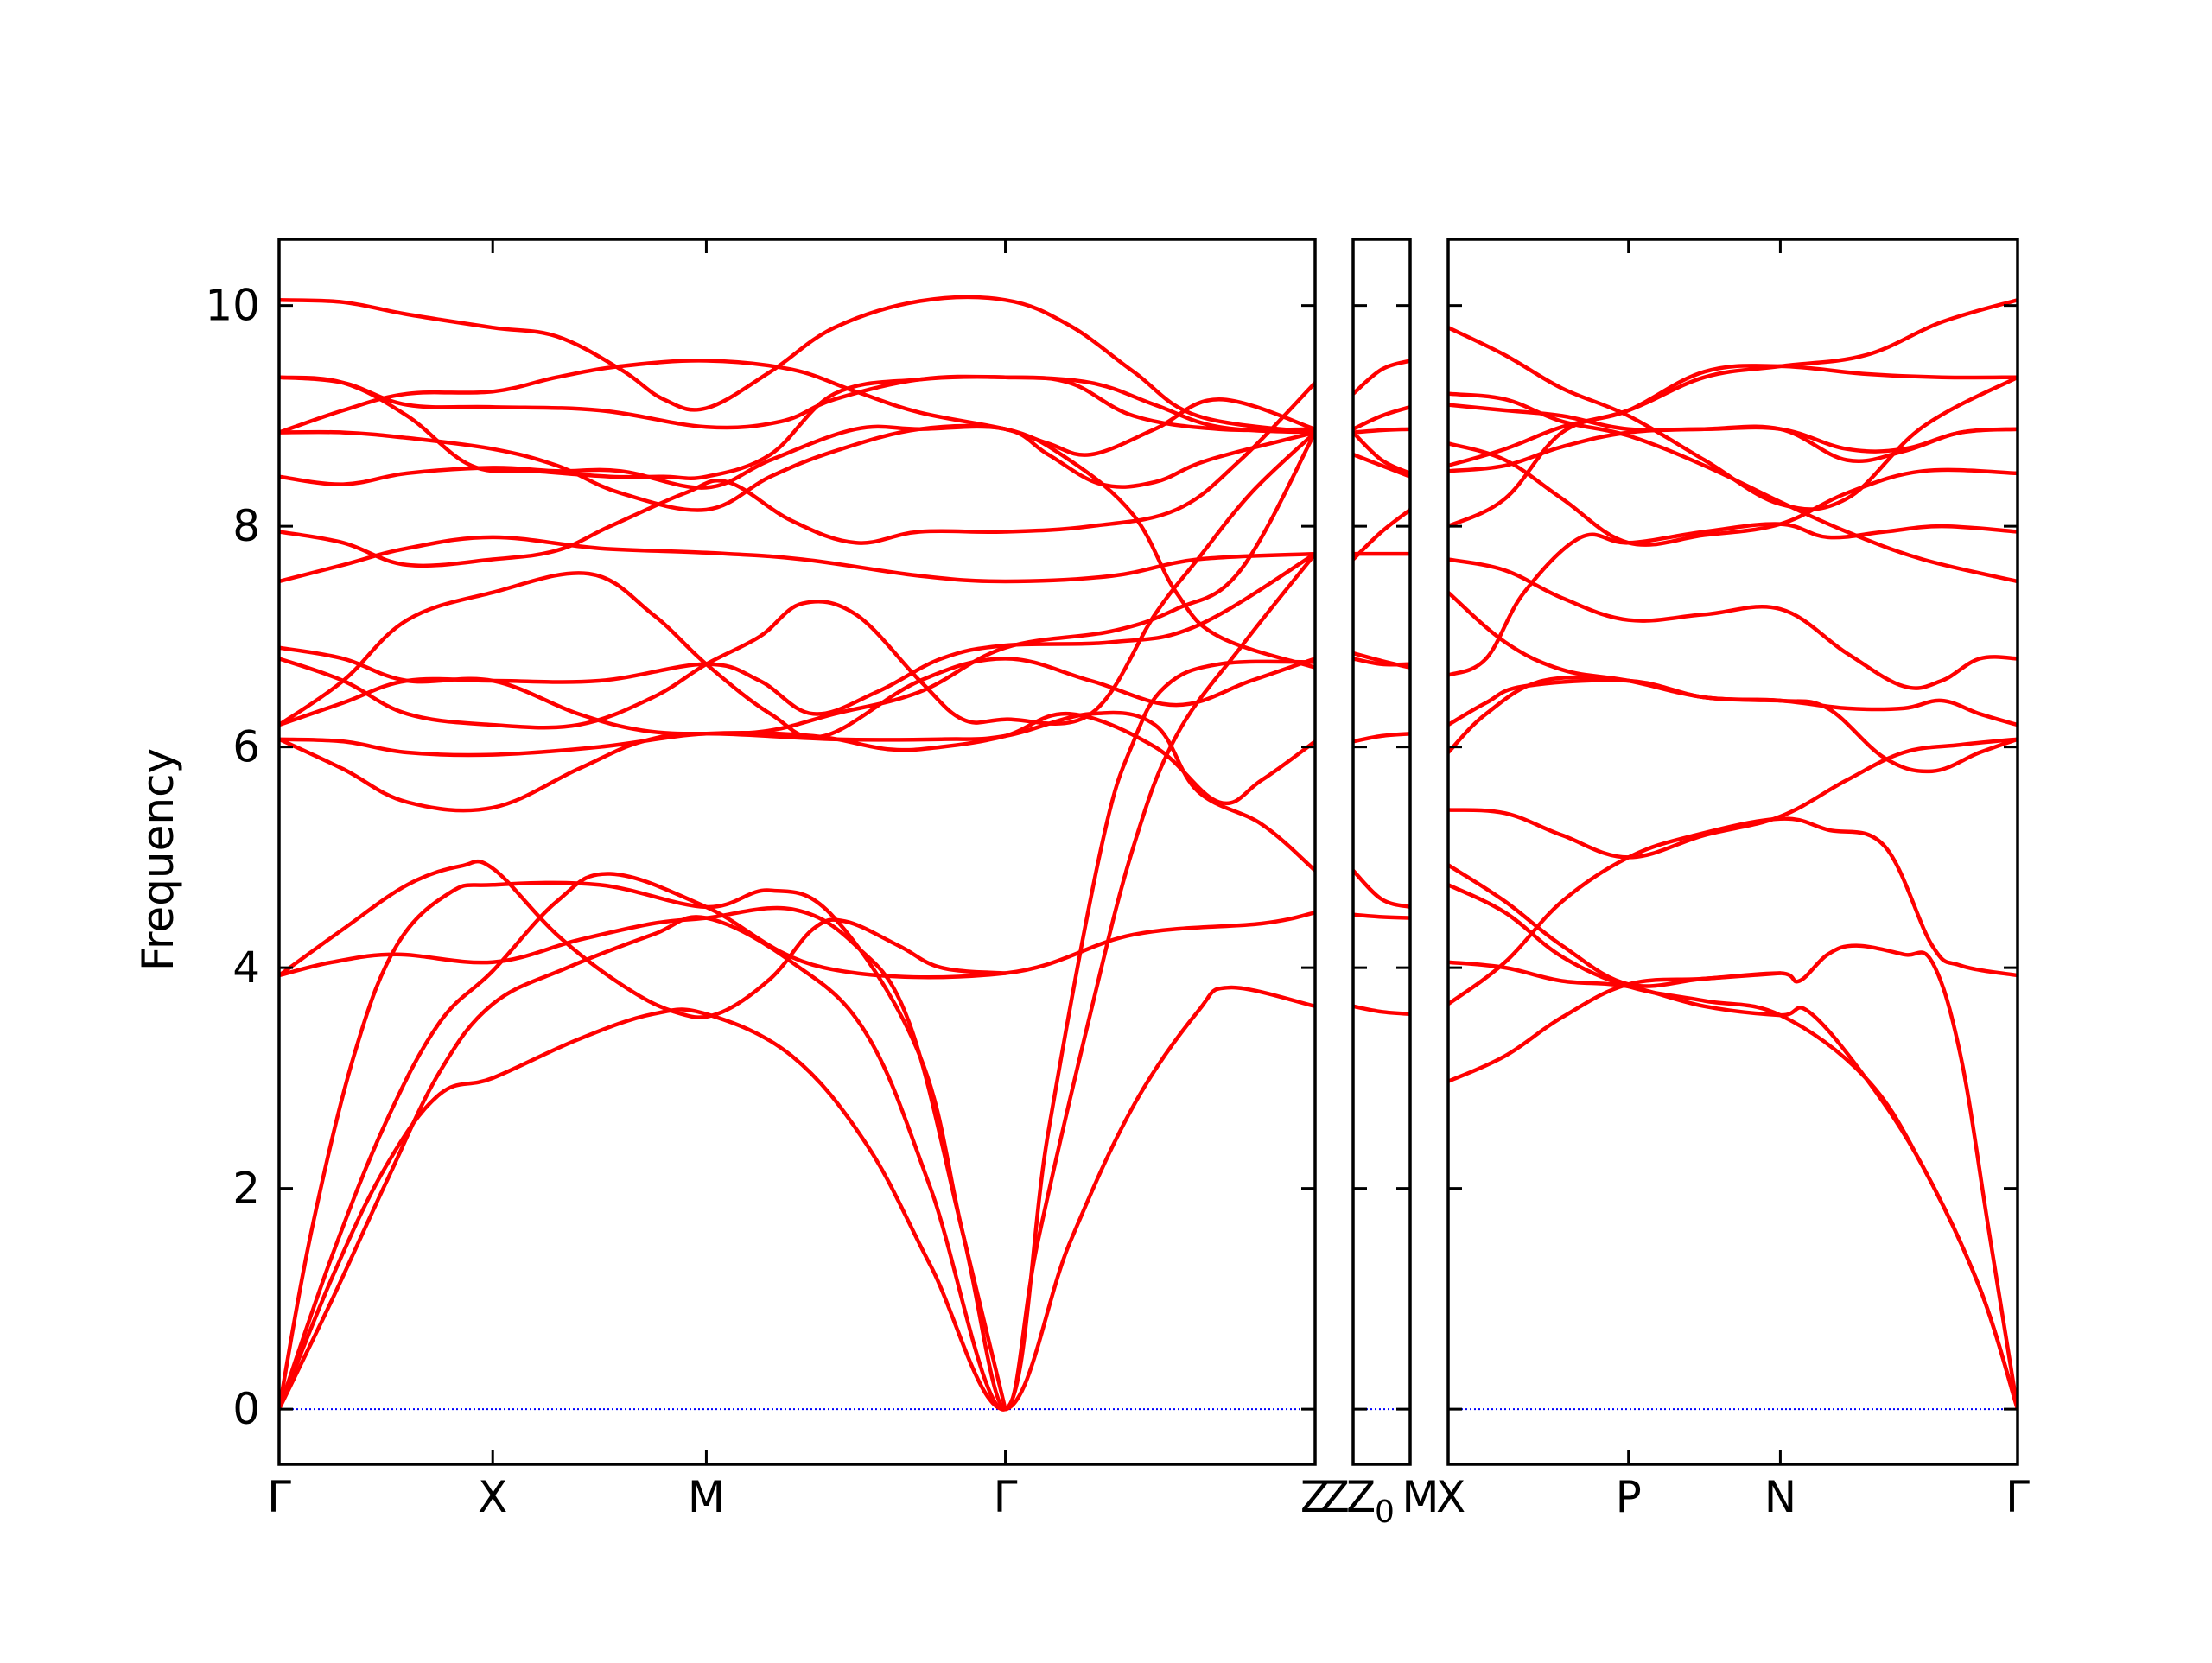  Describe the element at coordinates (246, 526) in the screenshot. I see `y-tick-label: 8` at that location.